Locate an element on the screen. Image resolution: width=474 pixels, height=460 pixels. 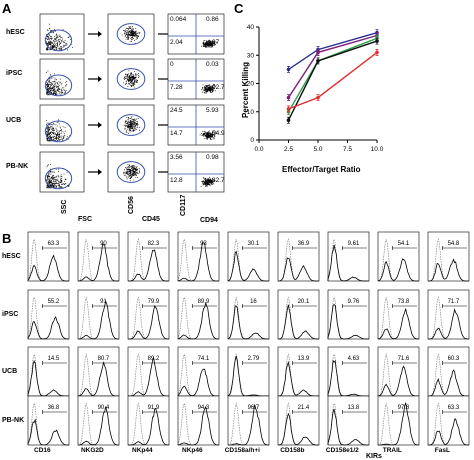
histogram: 89.2 is located at coordinates (148, 371).